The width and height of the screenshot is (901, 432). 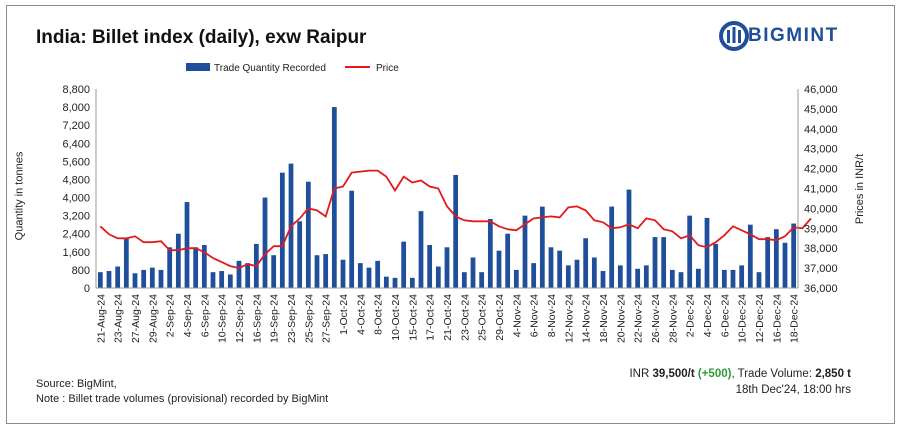 What do you see at coordinates (714, 374) in the screenshot?
I see `price-change: (+500)` at bounding box center [714, 374].